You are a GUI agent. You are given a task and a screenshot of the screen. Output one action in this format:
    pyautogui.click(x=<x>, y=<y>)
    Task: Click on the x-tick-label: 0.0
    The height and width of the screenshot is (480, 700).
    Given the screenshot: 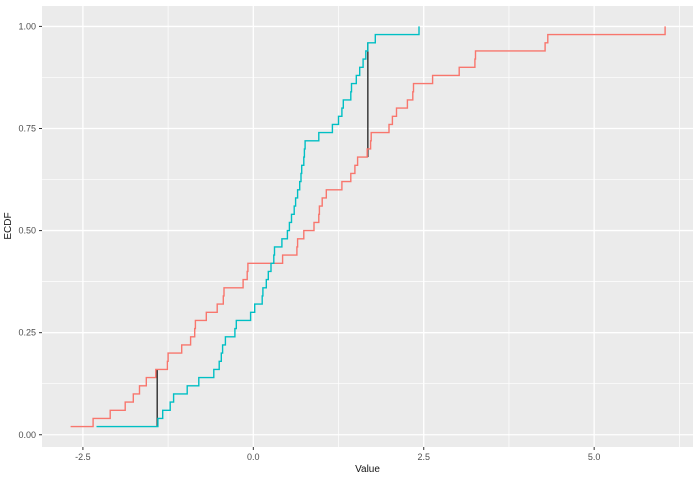 What is the action you would take?
    pyautogui.click(x=253, y=457)
    